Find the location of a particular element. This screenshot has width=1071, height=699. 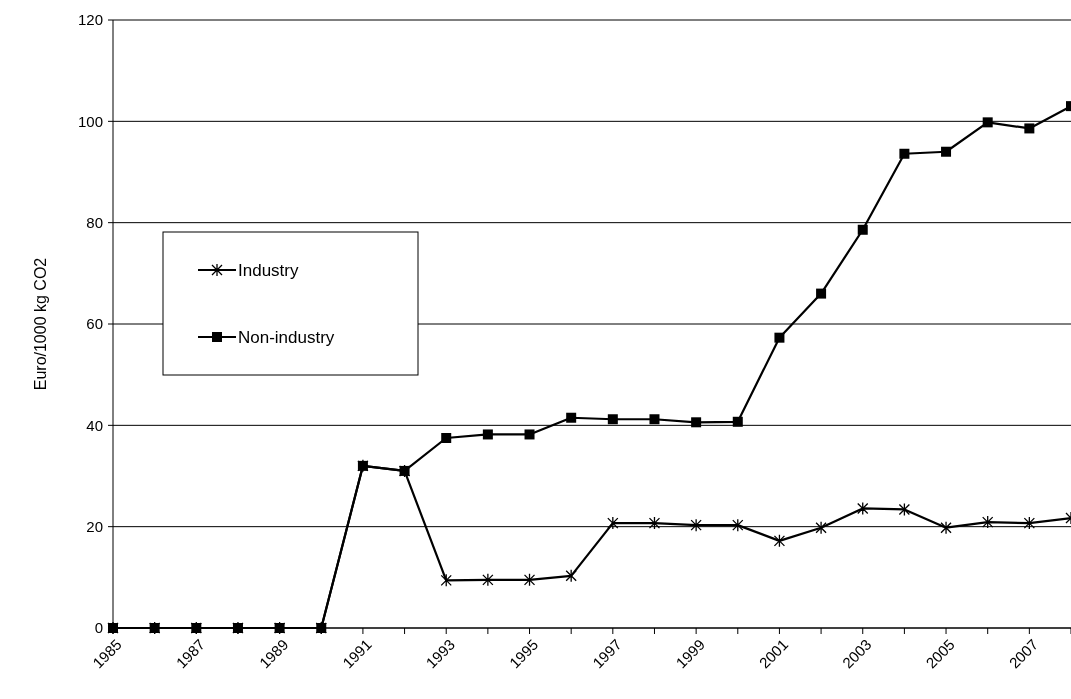

y-axis-title: Euro/1000 kg CO2 is located at coordinates (40, 324).